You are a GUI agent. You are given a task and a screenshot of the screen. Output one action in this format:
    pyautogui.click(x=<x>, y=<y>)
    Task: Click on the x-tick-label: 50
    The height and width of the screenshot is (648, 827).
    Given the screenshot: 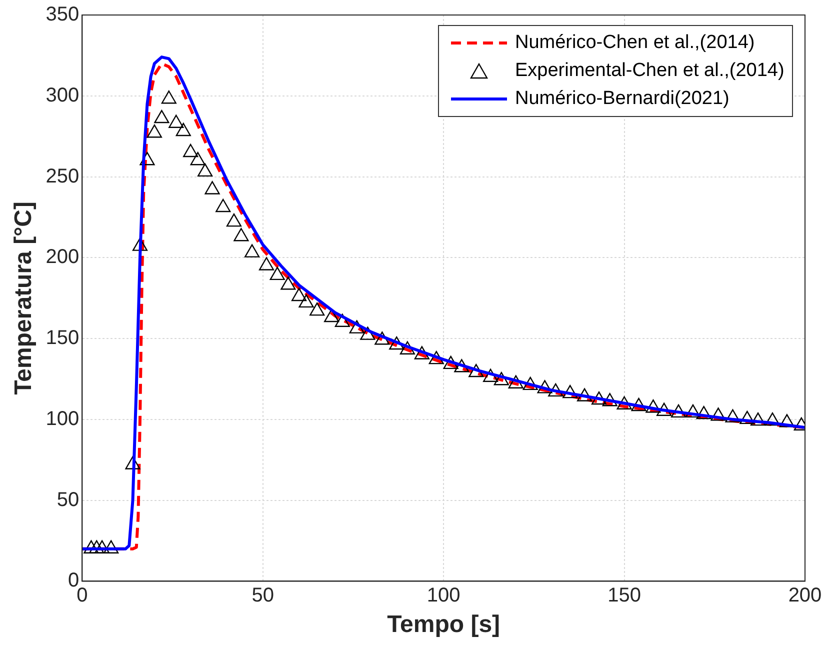 What is the action you would take?
    pyautogui.click(x=263, y=595)
    